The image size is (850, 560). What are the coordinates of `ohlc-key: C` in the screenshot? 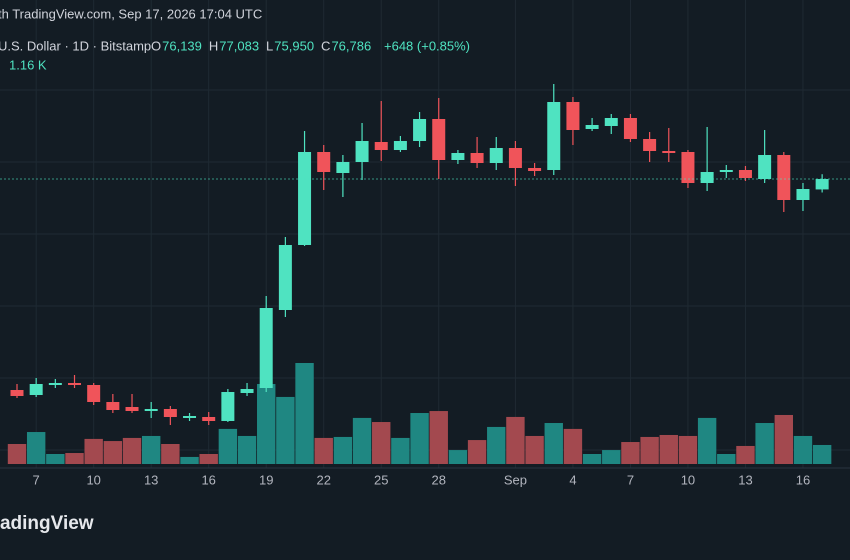 It's located at (325, 45).